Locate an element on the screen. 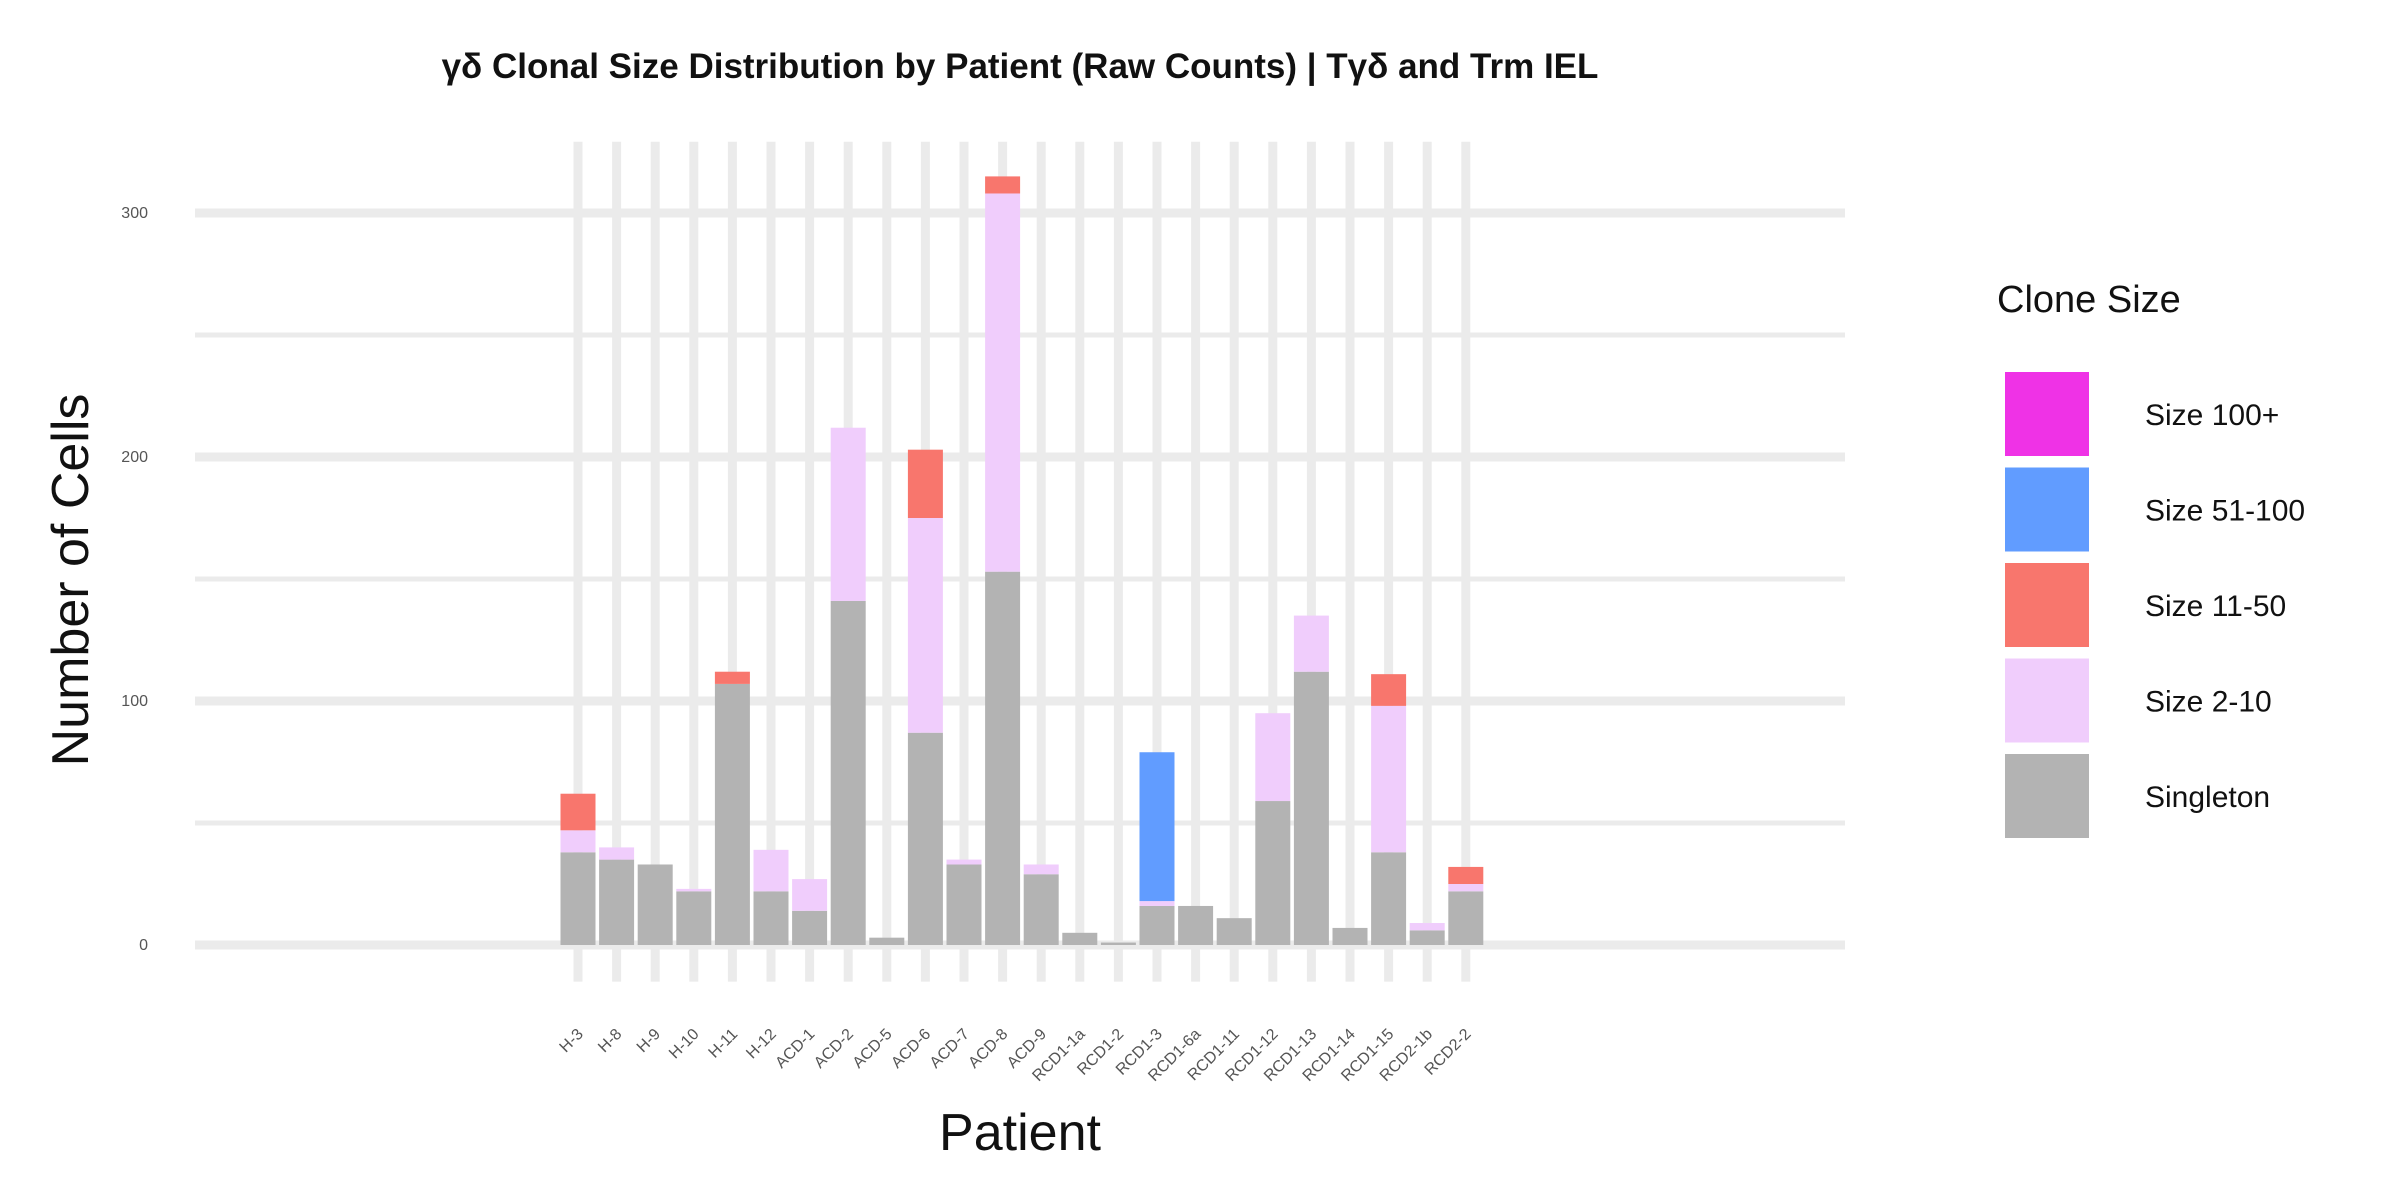 Image resolution: width=2400 pixels, height=1200 pixels. x-tick-label: ACD-8 is located at coordinates (988, 1049).